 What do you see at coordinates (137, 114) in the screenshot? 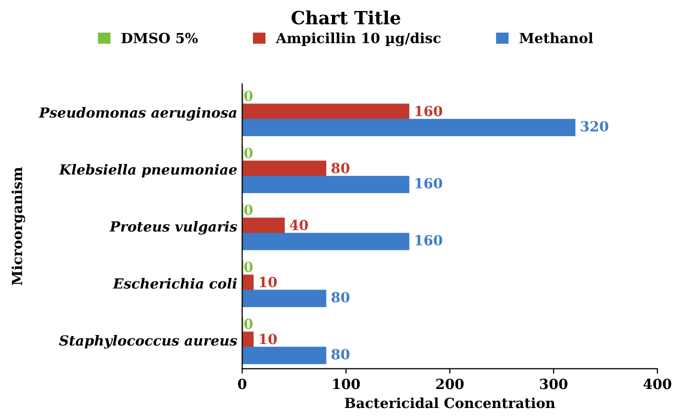
I see `y-tick-label: Pseudomonas aeruginosa` at bounding box center [137, 114].